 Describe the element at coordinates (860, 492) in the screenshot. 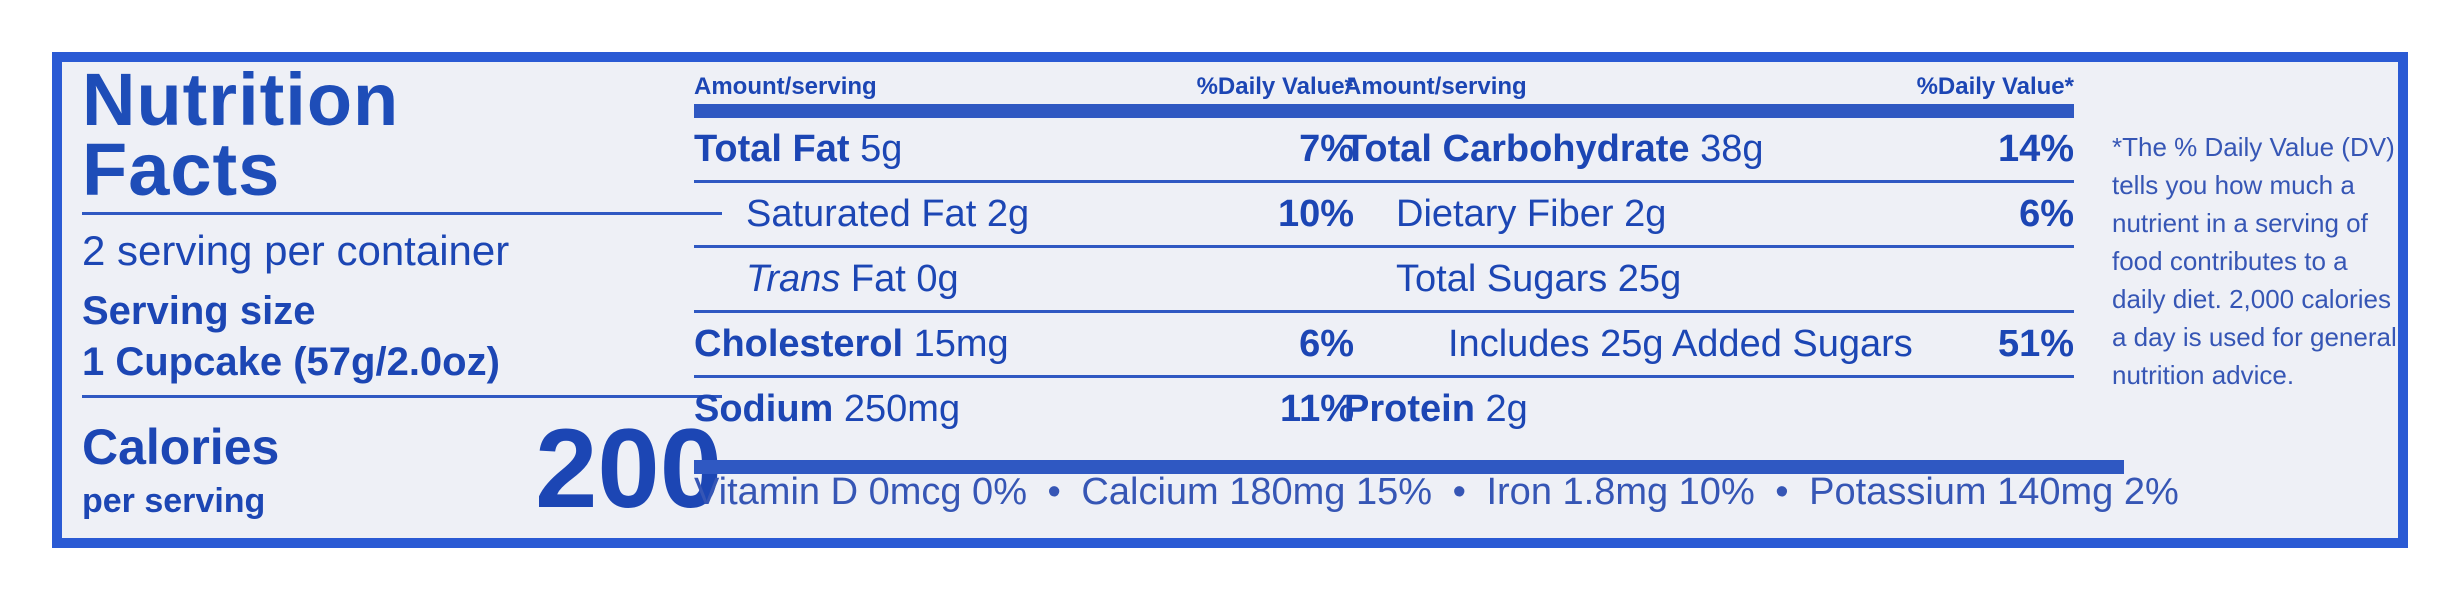

I see `vitamin-item: Vitamin D 0mcg 0%` at that location.